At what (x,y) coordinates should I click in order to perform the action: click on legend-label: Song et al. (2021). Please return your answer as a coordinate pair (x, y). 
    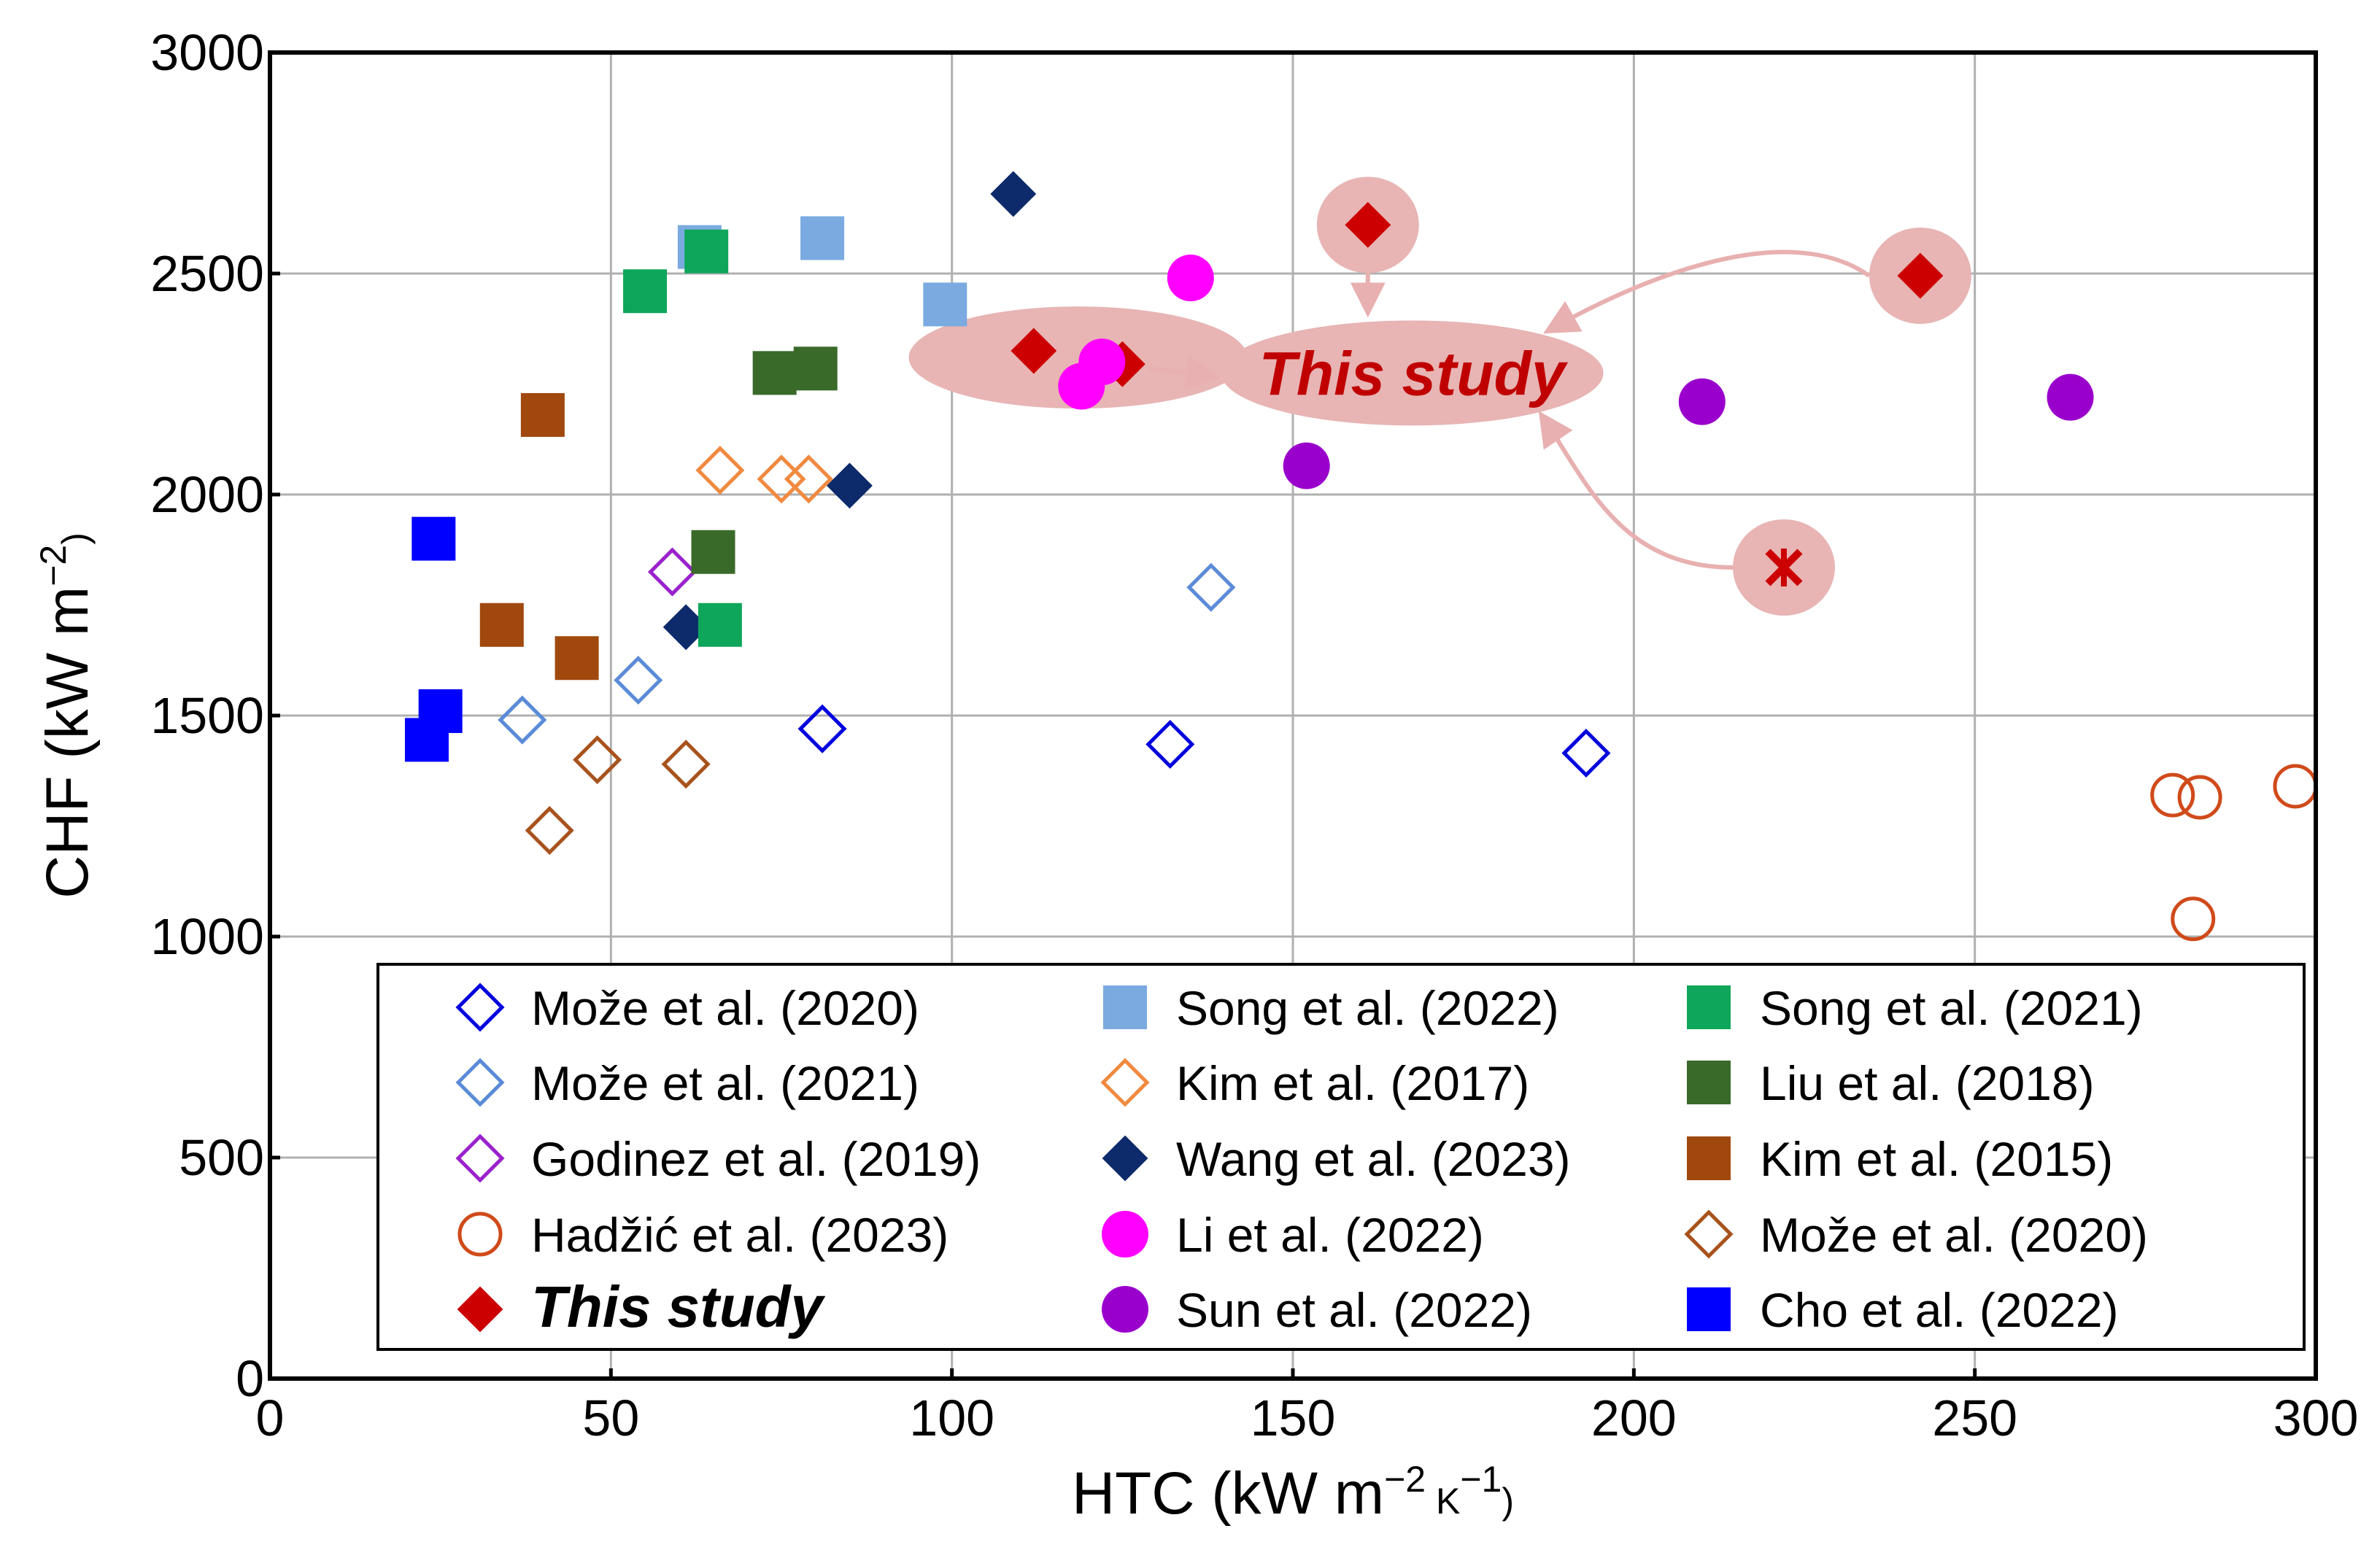
    Looking at the image, I should click on (1951, 1008).